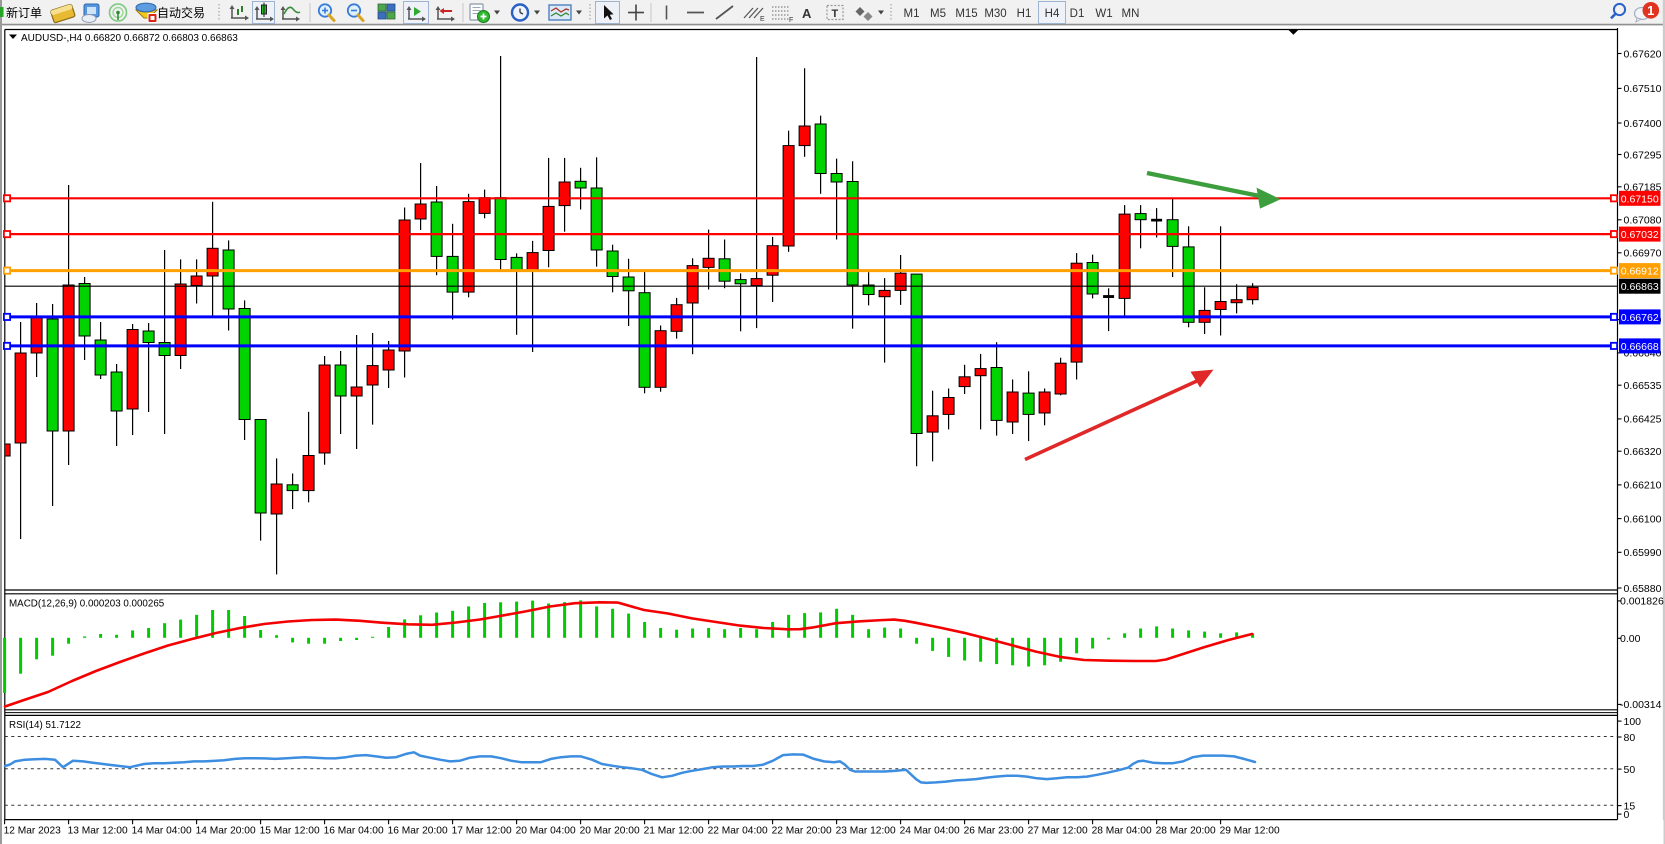  I want to click on svg-text: W1, so click(1103, 14).